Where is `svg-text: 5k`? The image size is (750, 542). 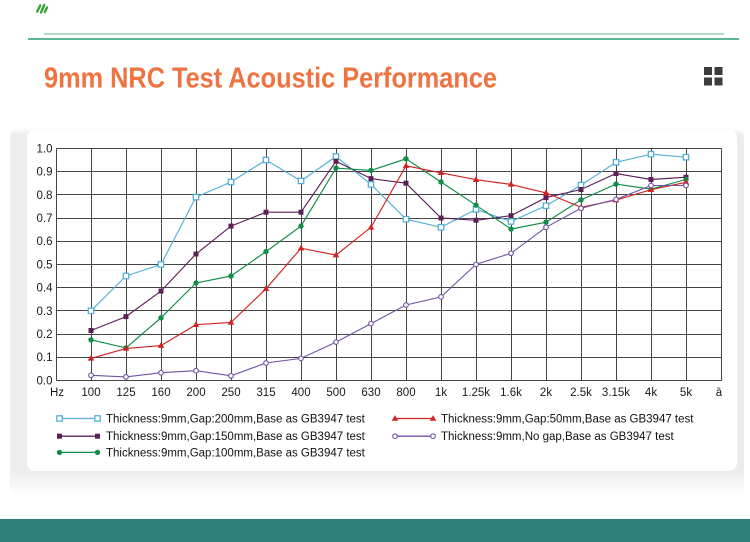
svg-text: 5k is located at coordinates (686, 393).